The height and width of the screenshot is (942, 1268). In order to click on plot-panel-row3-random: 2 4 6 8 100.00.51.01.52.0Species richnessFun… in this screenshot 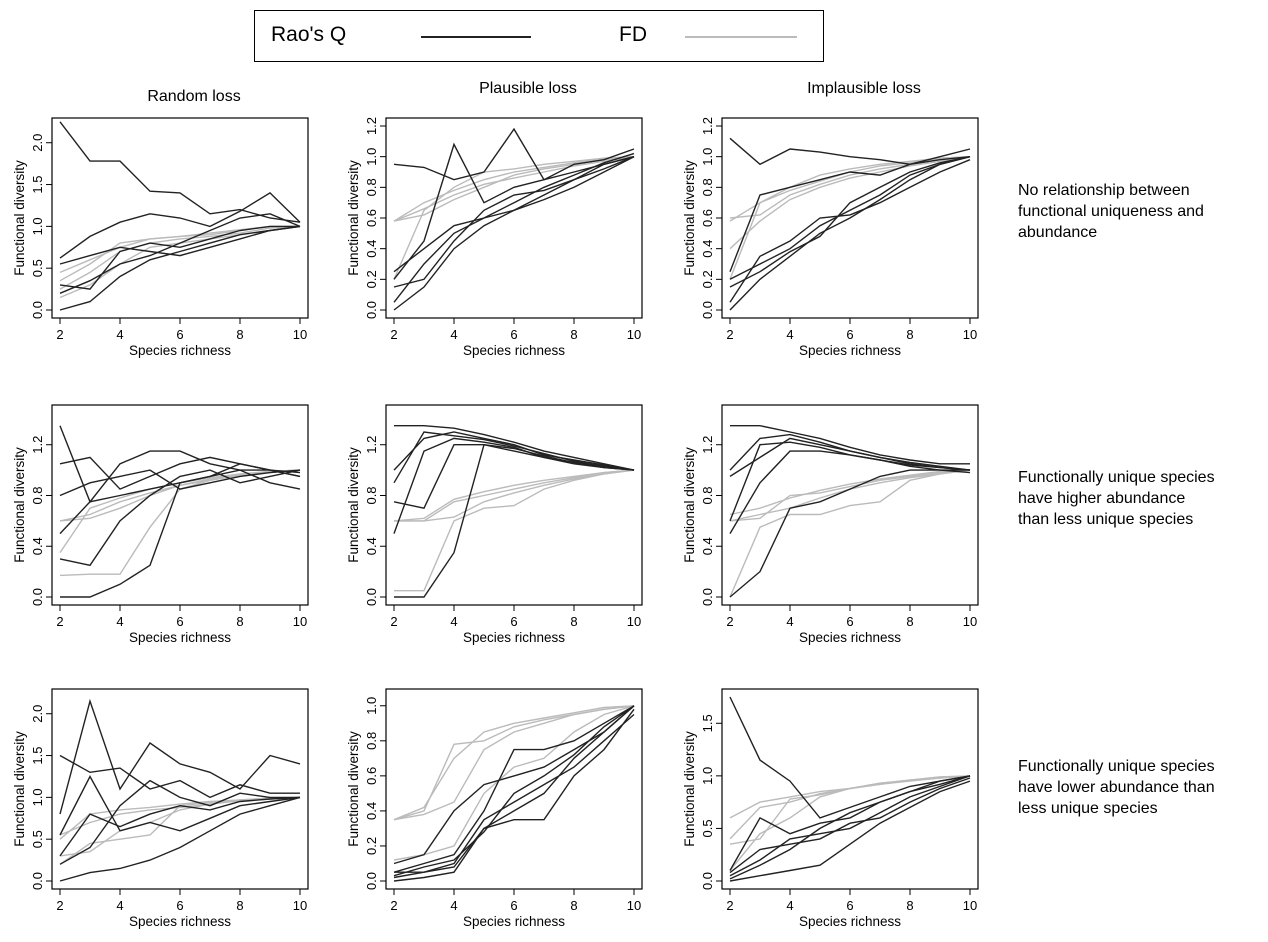, I will do `click(160, 809)`.